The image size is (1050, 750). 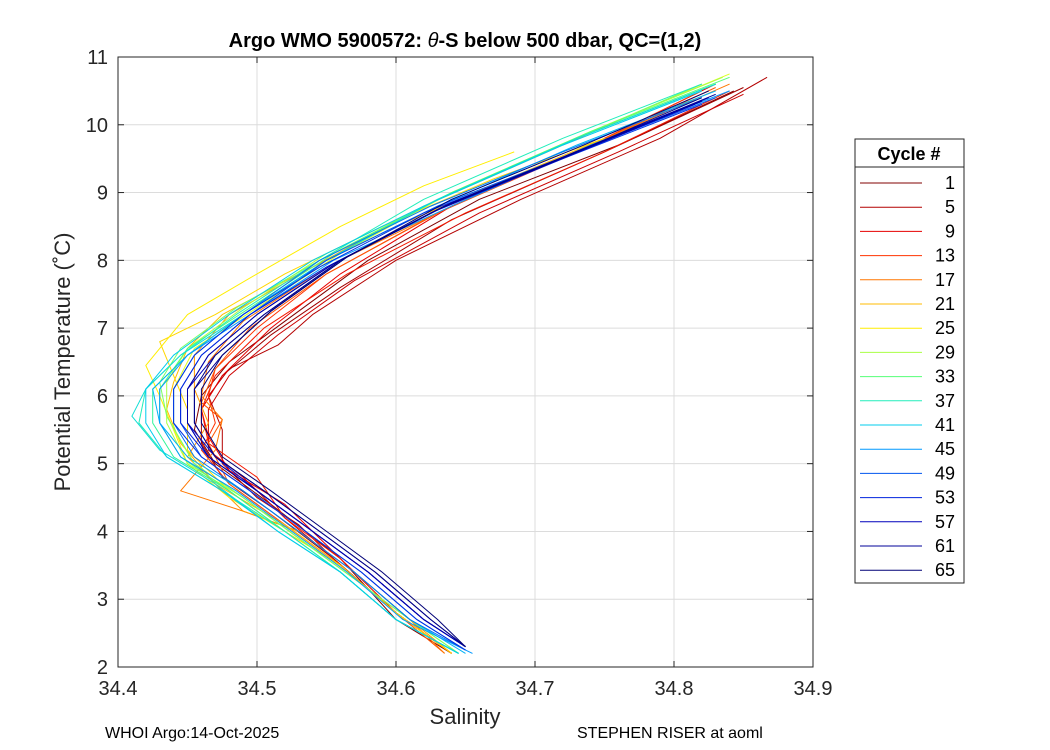 What do you see at coordinates (945, 401) in the screenshot?
I see `legend-label-37: 37` at bounding box center [945, 401].